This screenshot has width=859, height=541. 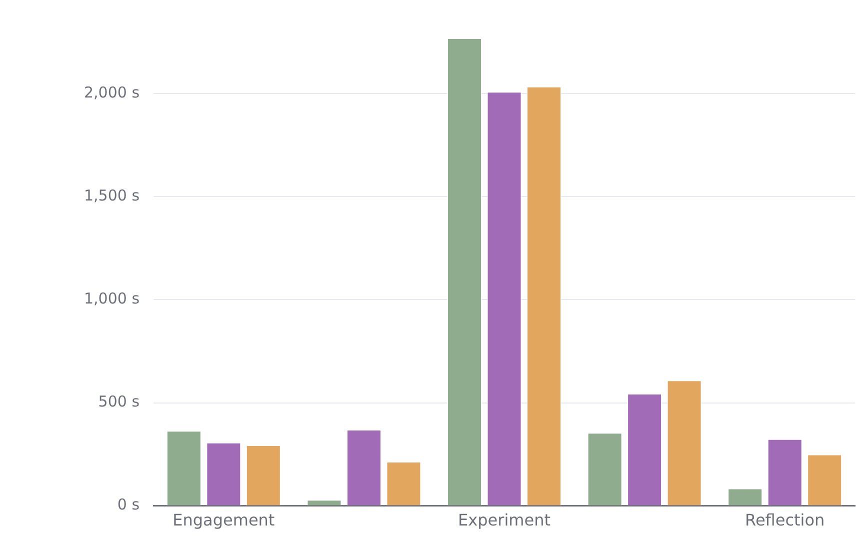 I want to click on y-tick-label: 0 s, so click(x=128, y=505).